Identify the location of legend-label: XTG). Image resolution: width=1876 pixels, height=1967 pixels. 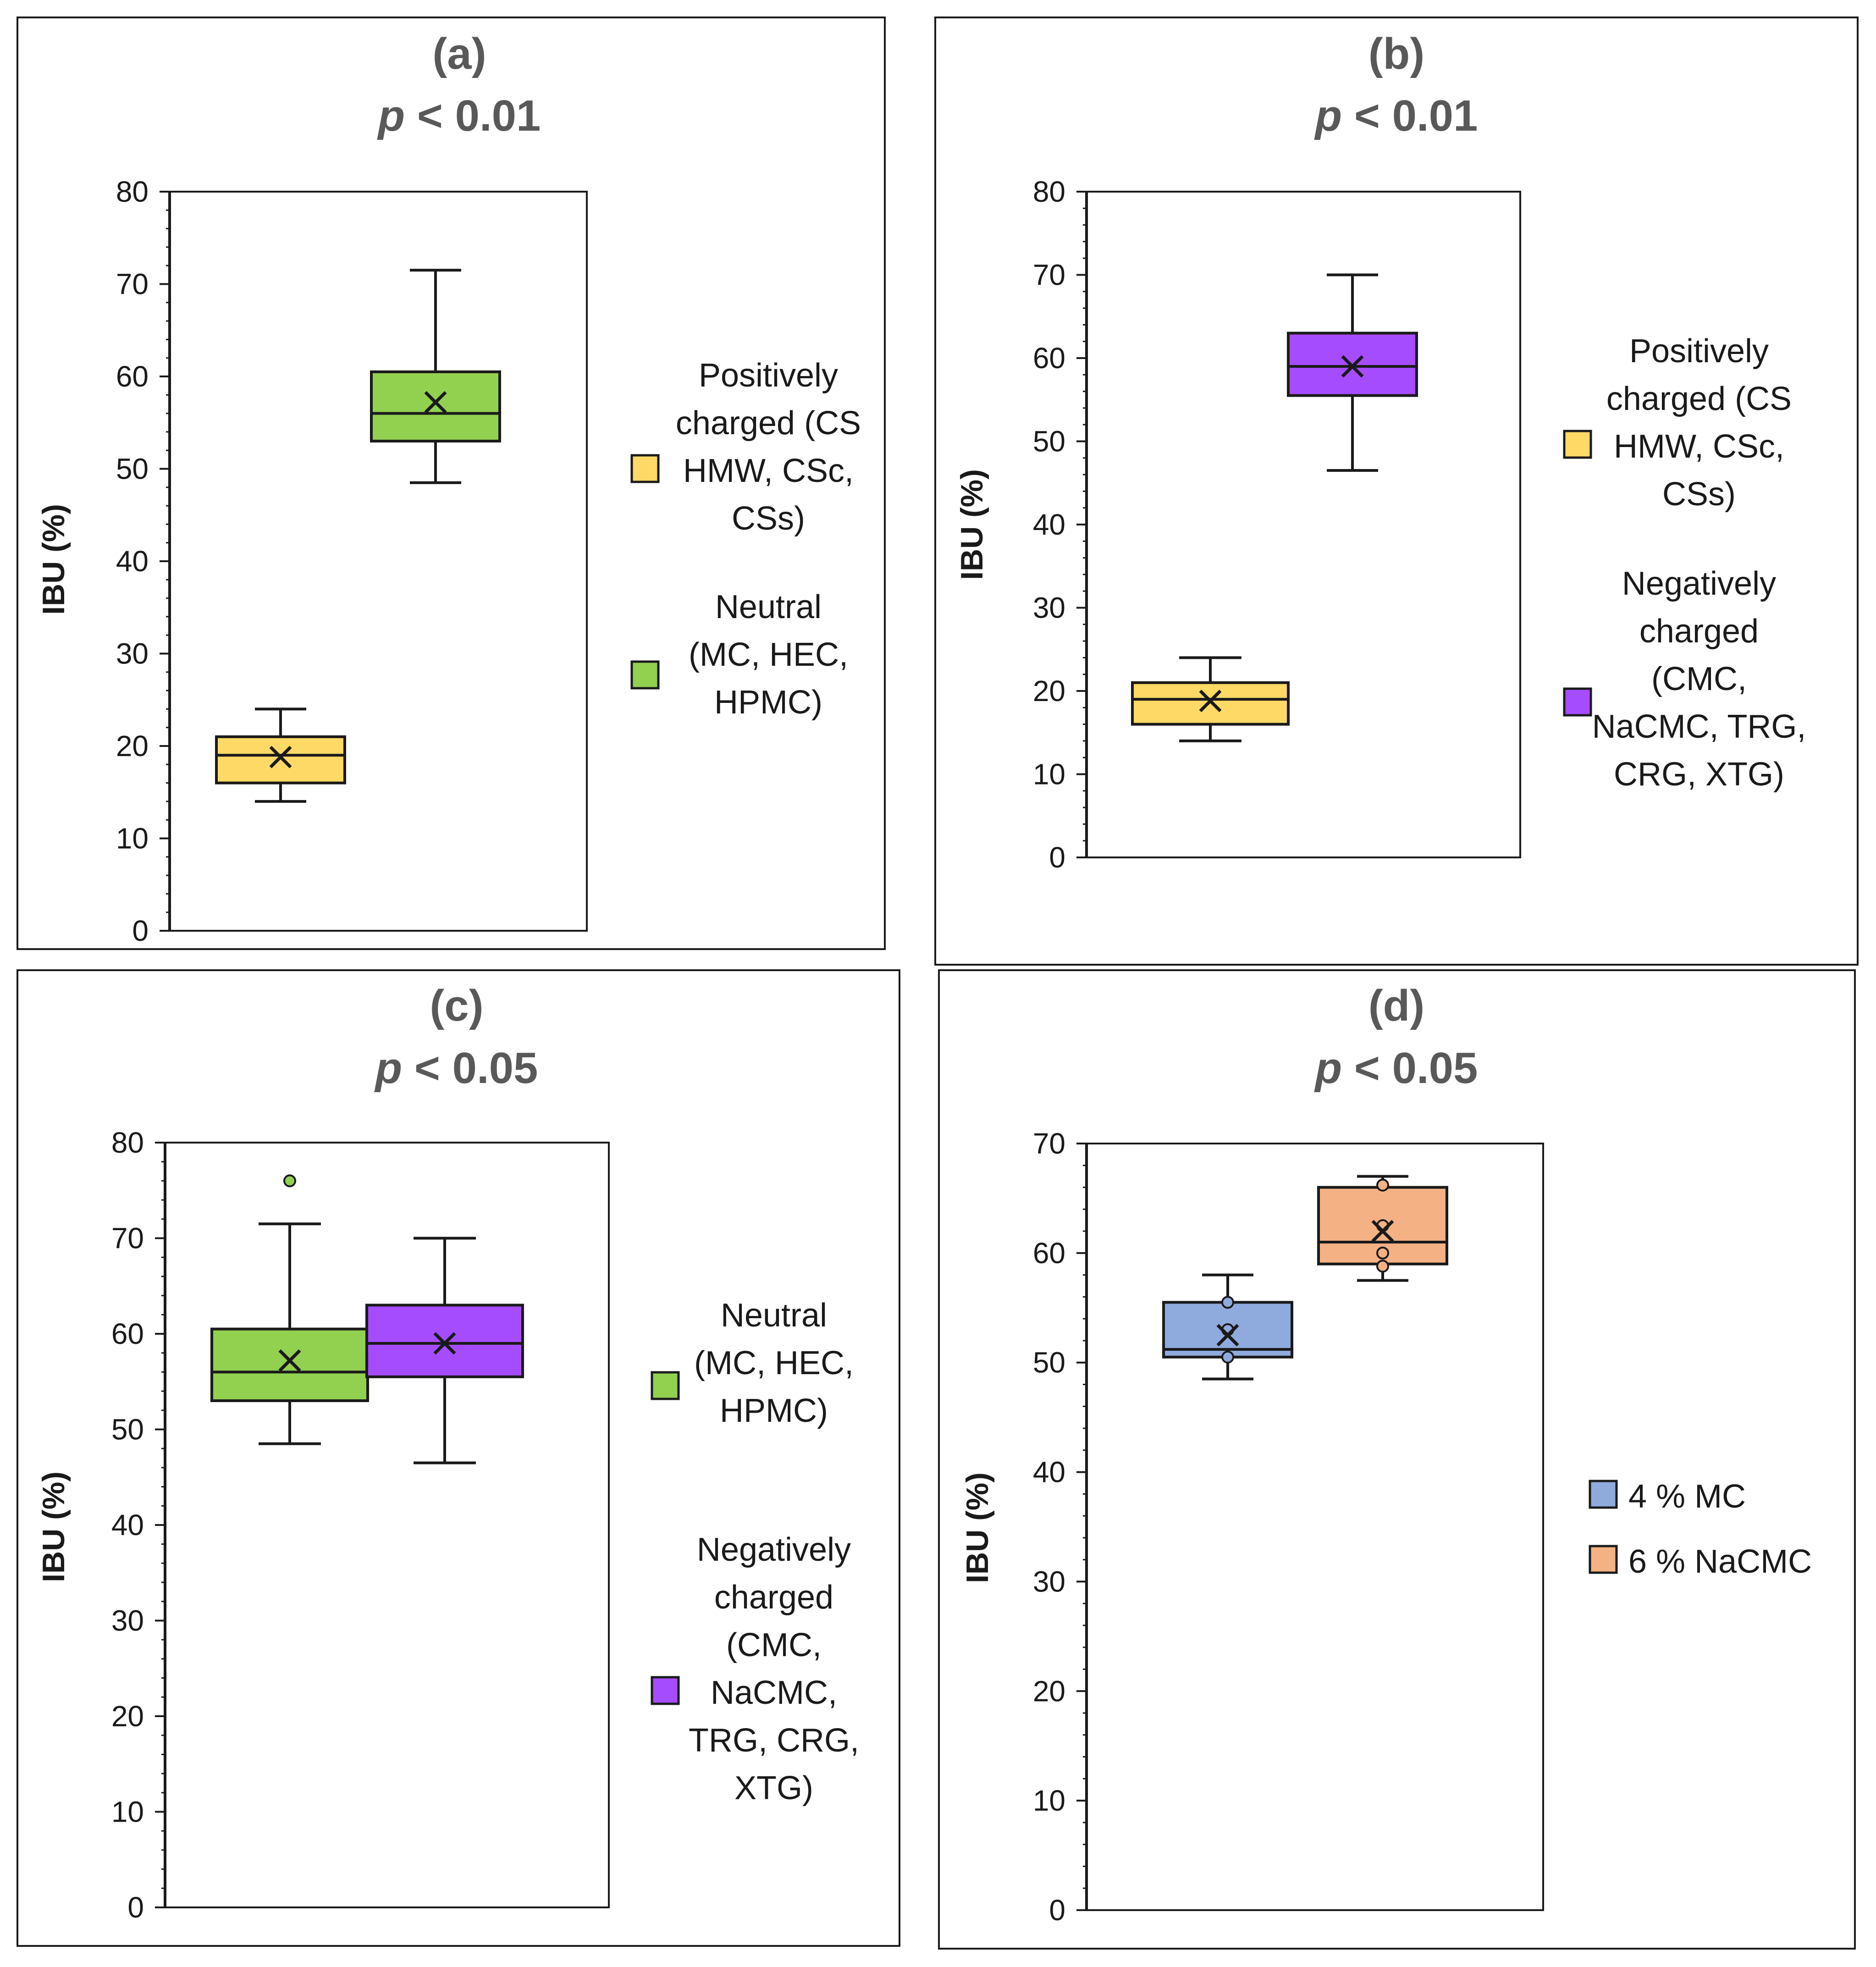
(773, 1788).